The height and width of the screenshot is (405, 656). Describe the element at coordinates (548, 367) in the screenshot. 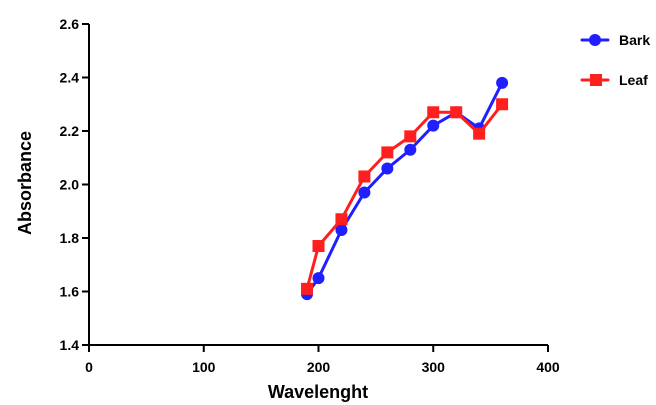

I see `x-tick-label: 400` at that location.